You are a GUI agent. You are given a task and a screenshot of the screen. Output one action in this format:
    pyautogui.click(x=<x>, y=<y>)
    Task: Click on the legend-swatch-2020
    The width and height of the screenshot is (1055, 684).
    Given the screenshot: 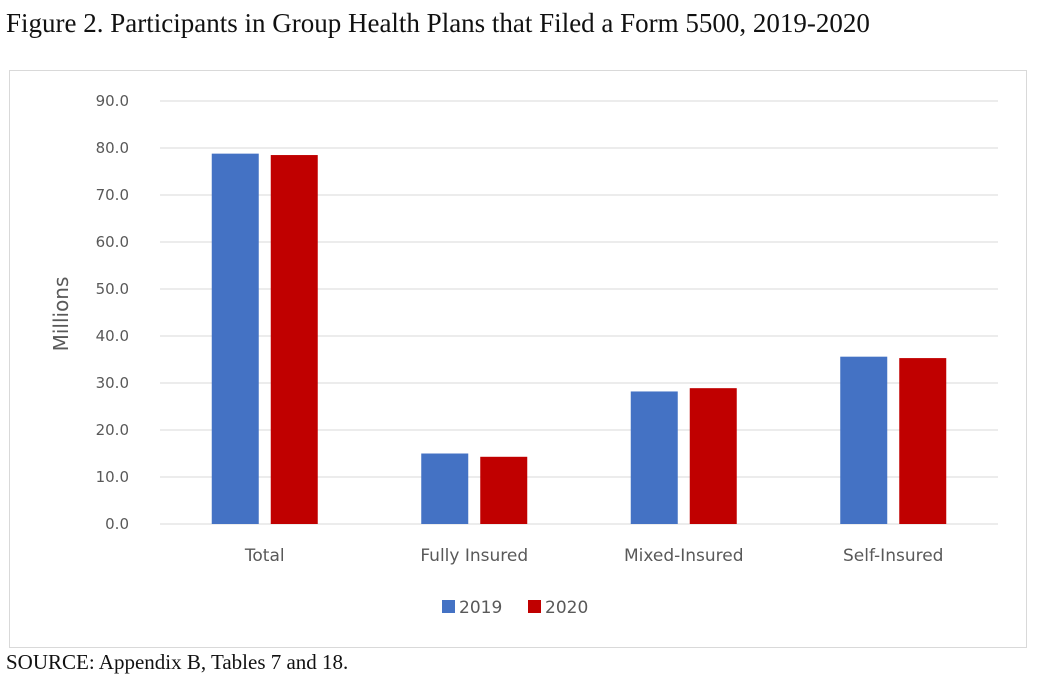 What is the action you would take?
    pyautogui.click(x=534, y=606)
    